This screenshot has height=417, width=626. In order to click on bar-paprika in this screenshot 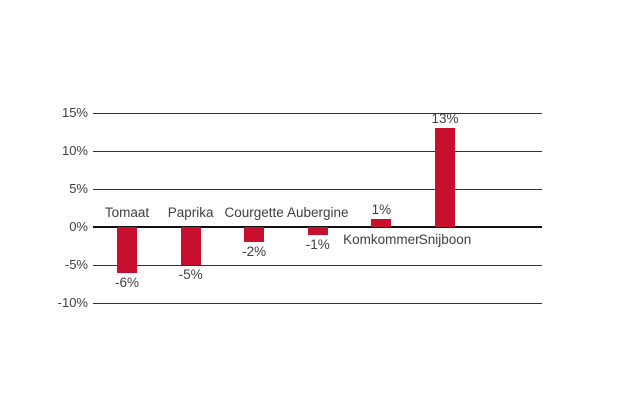, I will do `click(190, 246)`.